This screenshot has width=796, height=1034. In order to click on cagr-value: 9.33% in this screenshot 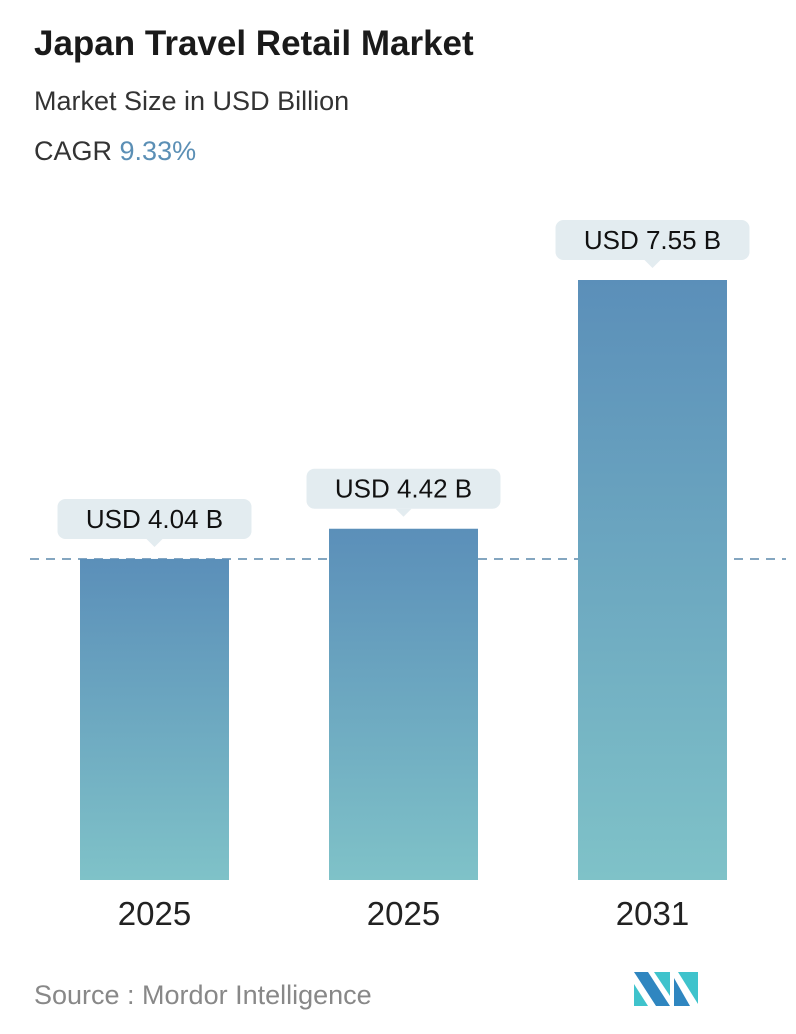, I will do `click(158, 151)`.